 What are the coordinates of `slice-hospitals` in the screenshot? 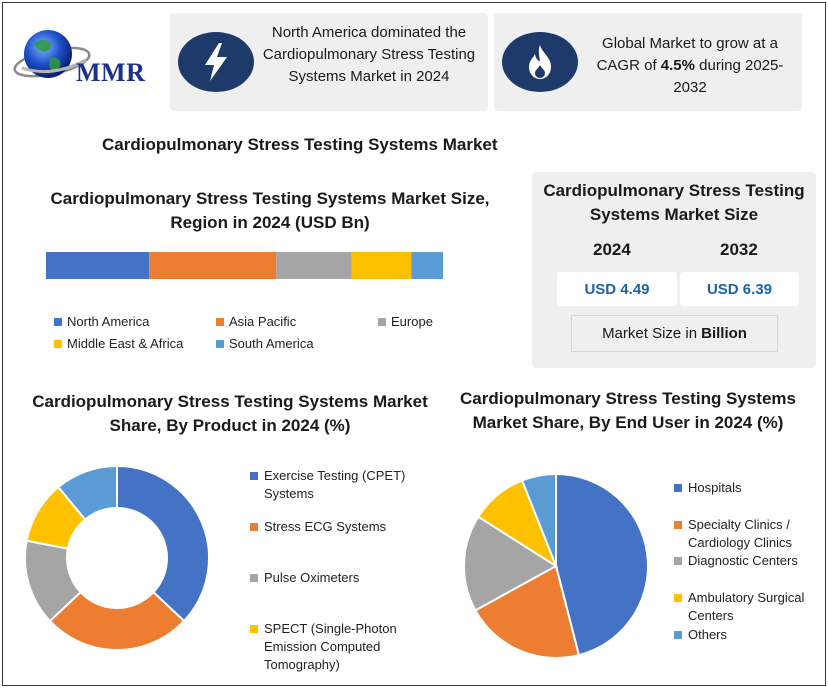 It's located at (602, 564).